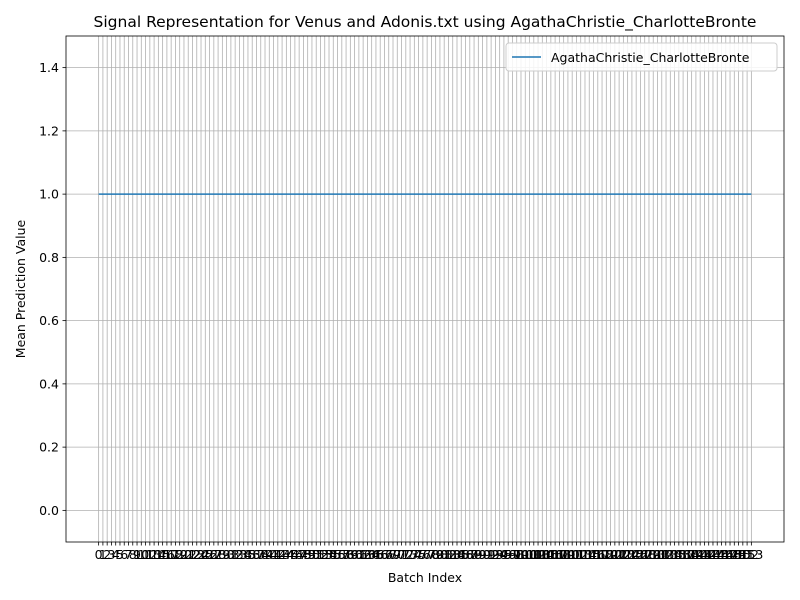 The image size is (800, 600). Describe the element at coordinates (163, 554) in the screenshot. I see `x-tick-label: 15` at that location.